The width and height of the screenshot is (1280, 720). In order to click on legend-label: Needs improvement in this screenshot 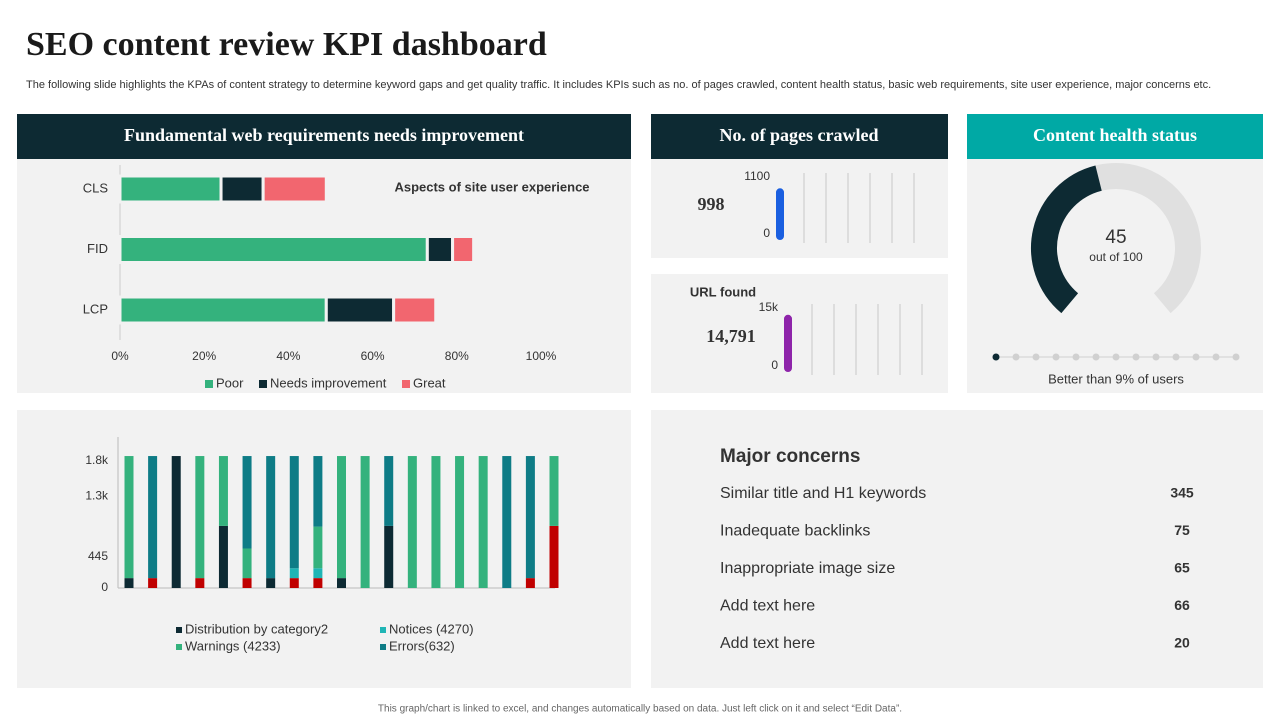, I will do `click(328, 382)`.